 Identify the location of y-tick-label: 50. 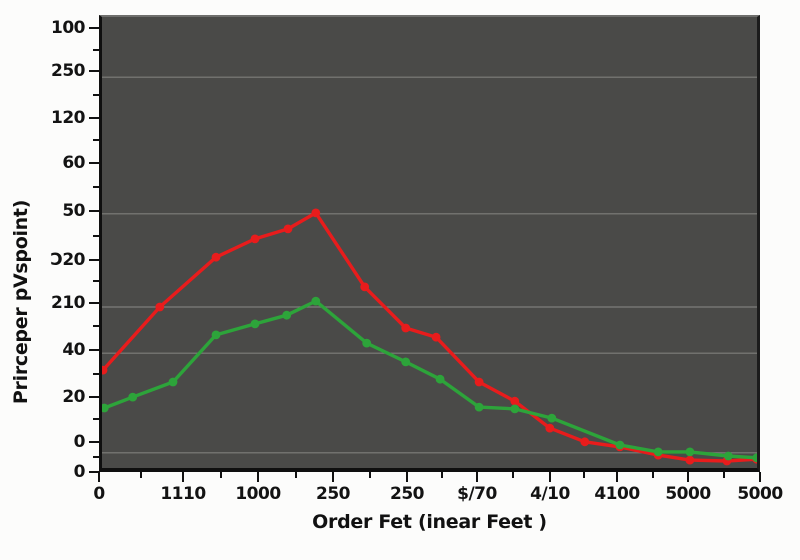
(73, 211).